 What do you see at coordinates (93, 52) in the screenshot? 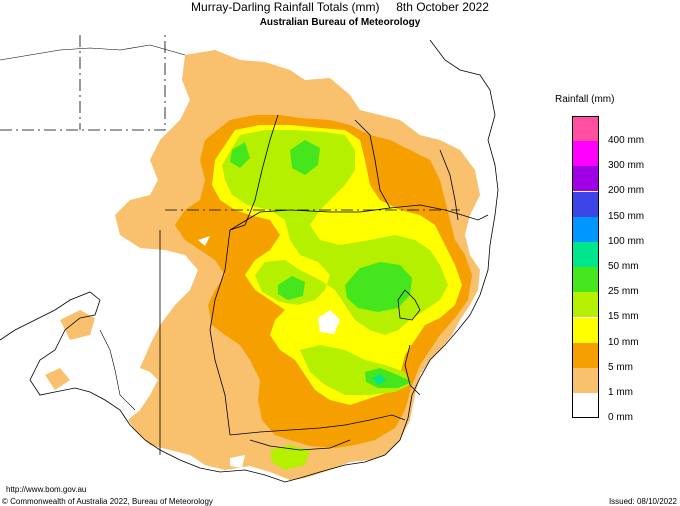
I see `land-outline-nw` at bounding box center [93, 52].